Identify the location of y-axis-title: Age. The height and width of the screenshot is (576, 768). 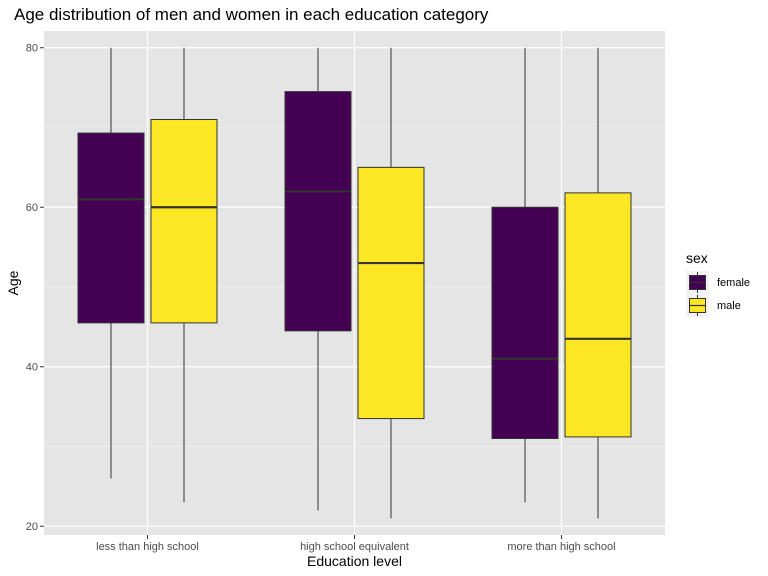
(13, 282).